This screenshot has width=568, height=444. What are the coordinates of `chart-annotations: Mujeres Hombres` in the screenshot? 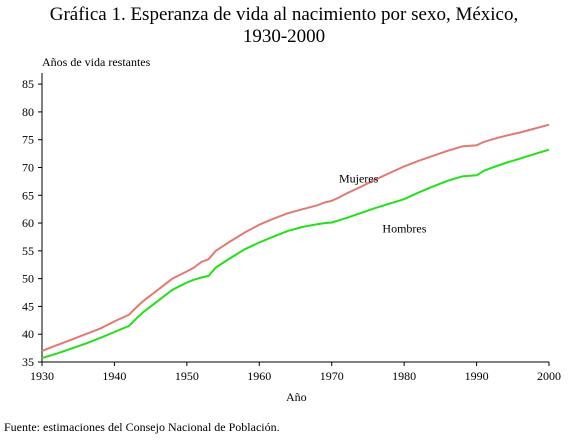 It's located at (383, 204).